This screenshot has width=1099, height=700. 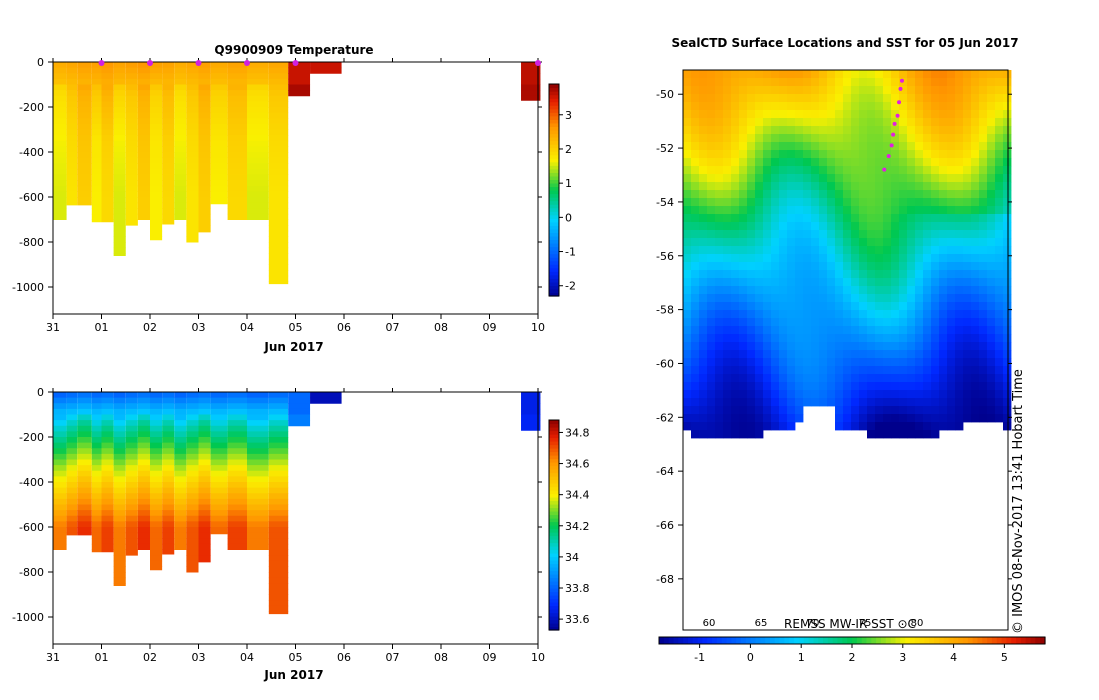 I want to click on y-tick-label: -800, so click(x=31, y=572).